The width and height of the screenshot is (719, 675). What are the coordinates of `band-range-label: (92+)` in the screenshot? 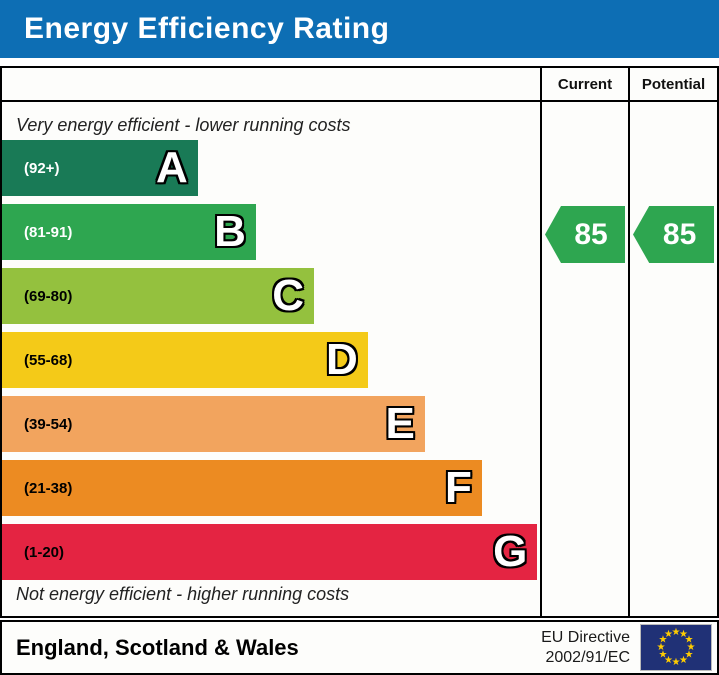 It's located at (42, 168).